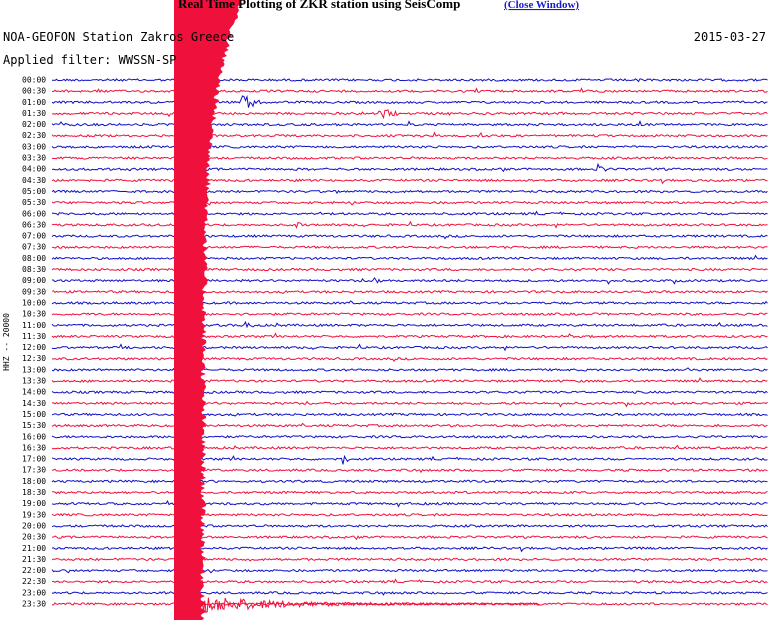 This screenshot has width=770, height=628. I want to click on row-time-label: 22:30, so click(34, 581).